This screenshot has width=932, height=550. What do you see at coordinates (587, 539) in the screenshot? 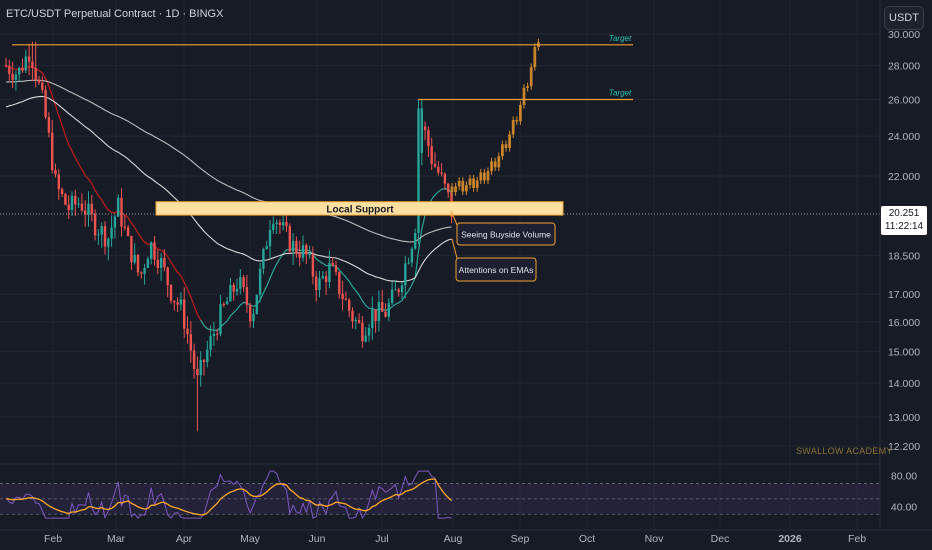
I see `time-tick-label: Oct` at bounding box center [587, 539].